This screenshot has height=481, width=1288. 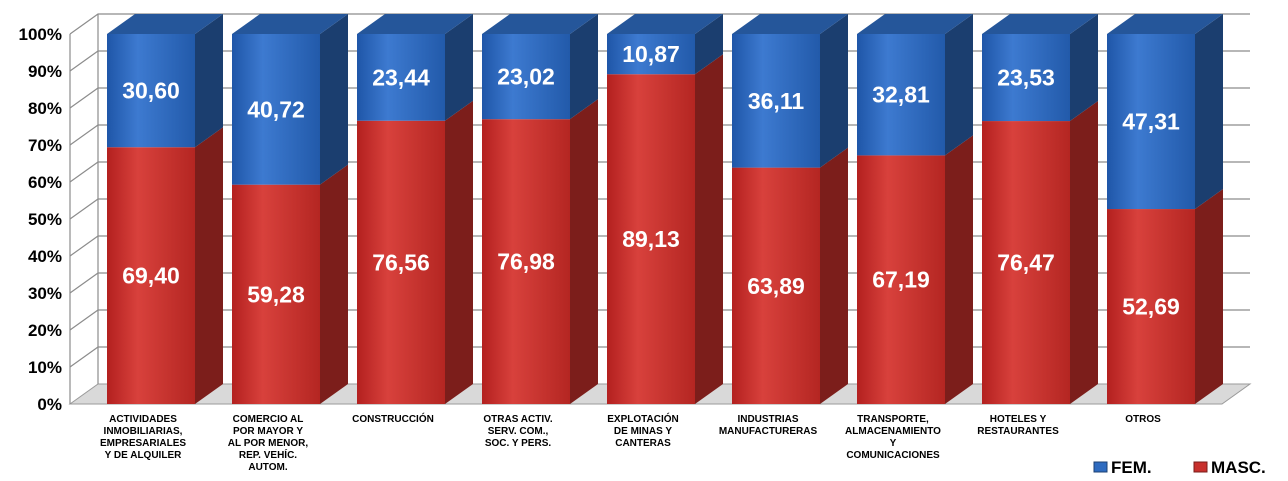 I want to click on y-tick-label: 90%, so click(x=45, y=71).